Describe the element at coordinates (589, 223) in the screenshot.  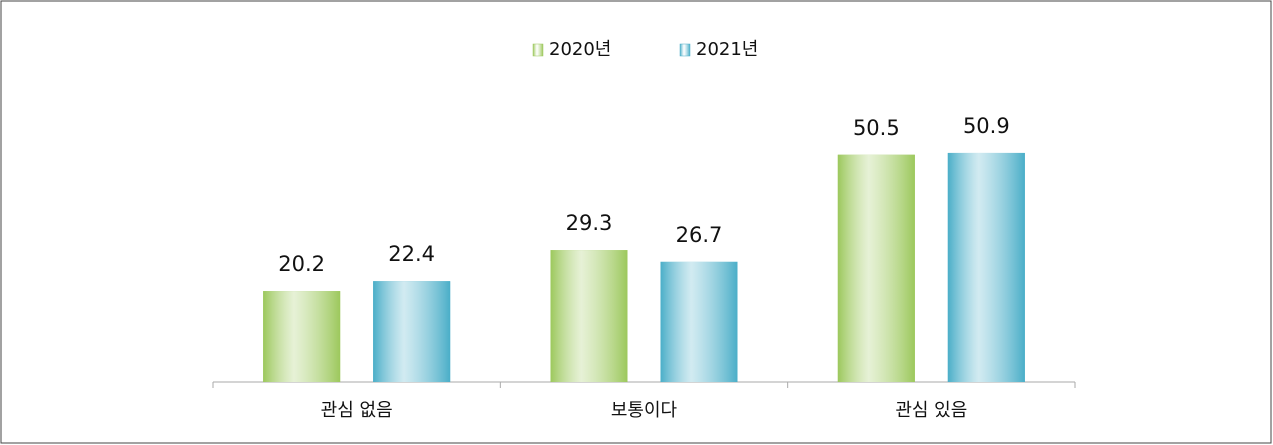
I see `value-label: 29.3` at that location.